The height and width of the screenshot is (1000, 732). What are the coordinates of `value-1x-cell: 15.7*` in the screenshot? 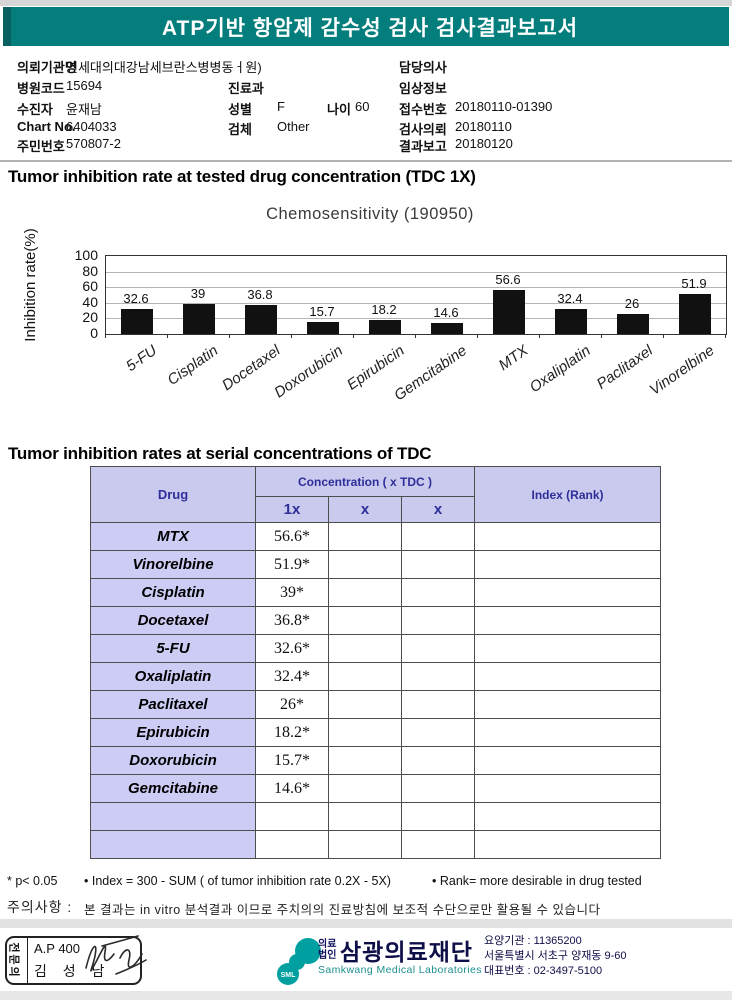 It's located at (292, 760).